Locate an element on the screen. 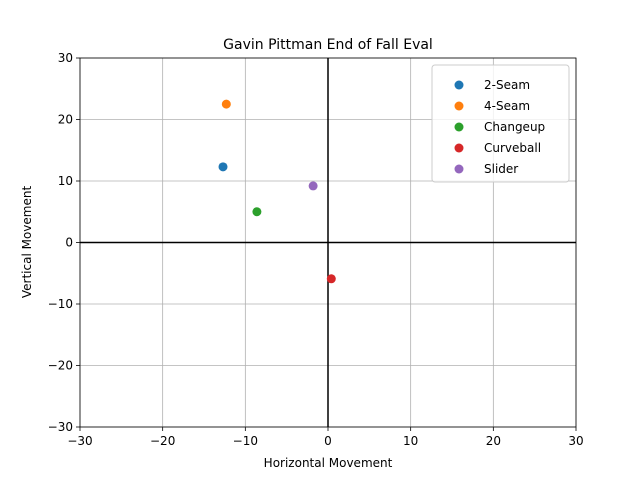 The width and height of the screenshot is (640, 480). x-axis-label: Horizontal Movement is located at coordinates (328, 463).